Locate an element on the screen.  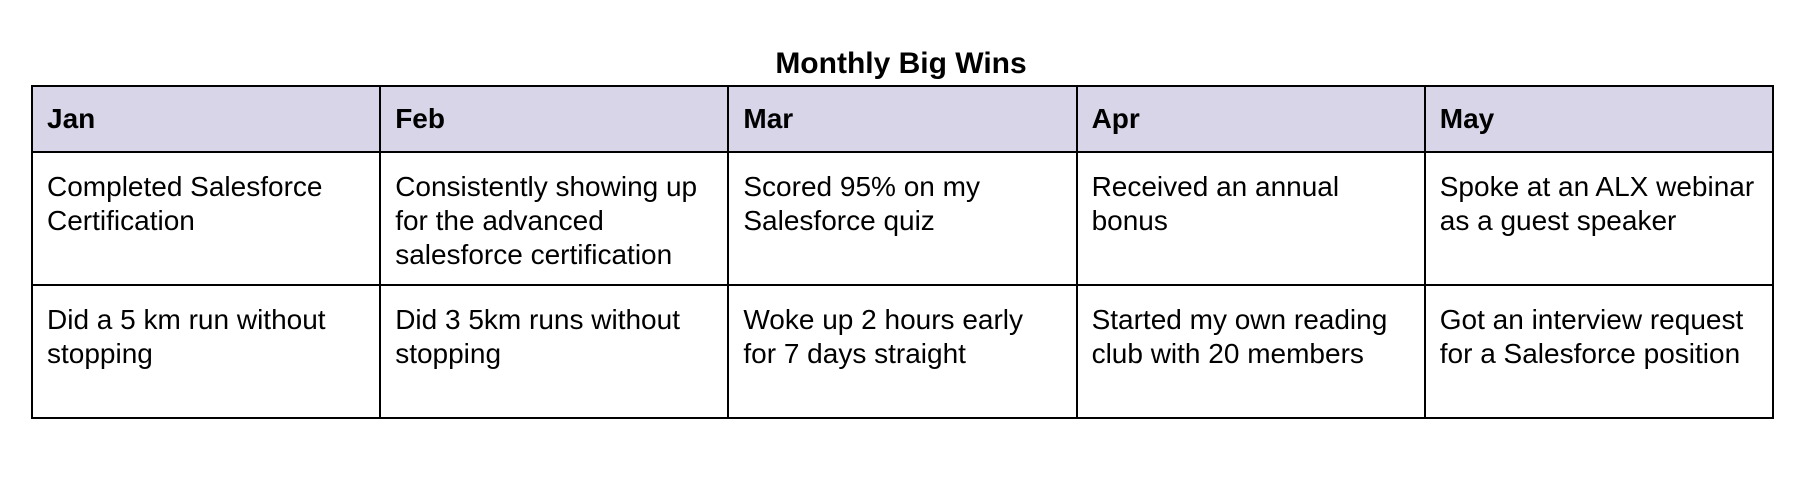
table-header-row: Jan Feb Mar Apr May is located at coordinates (902, 119).